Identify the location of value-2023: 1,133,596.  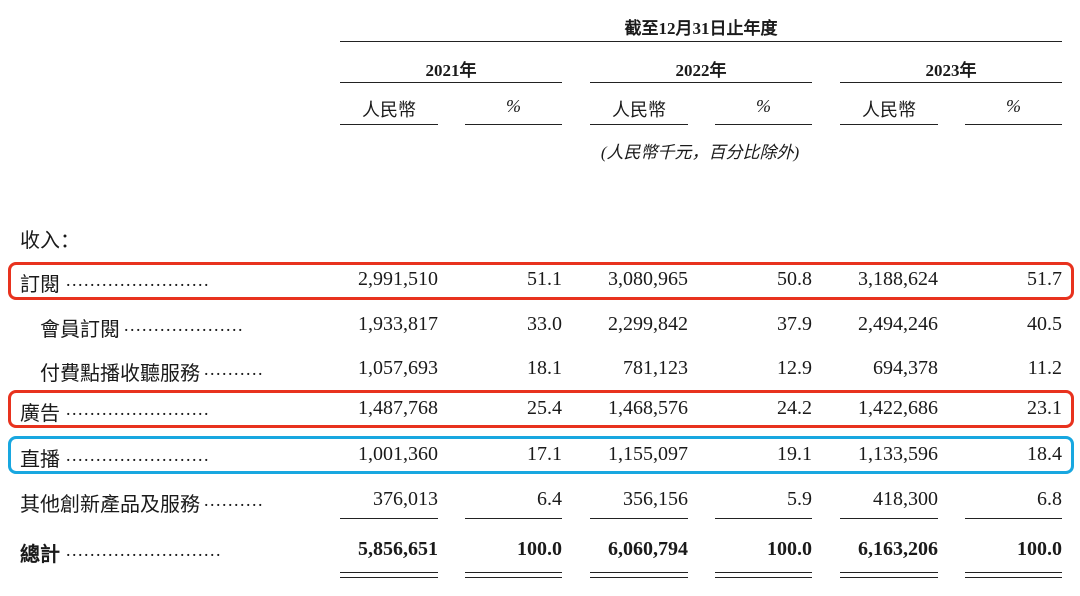
(898, 454).